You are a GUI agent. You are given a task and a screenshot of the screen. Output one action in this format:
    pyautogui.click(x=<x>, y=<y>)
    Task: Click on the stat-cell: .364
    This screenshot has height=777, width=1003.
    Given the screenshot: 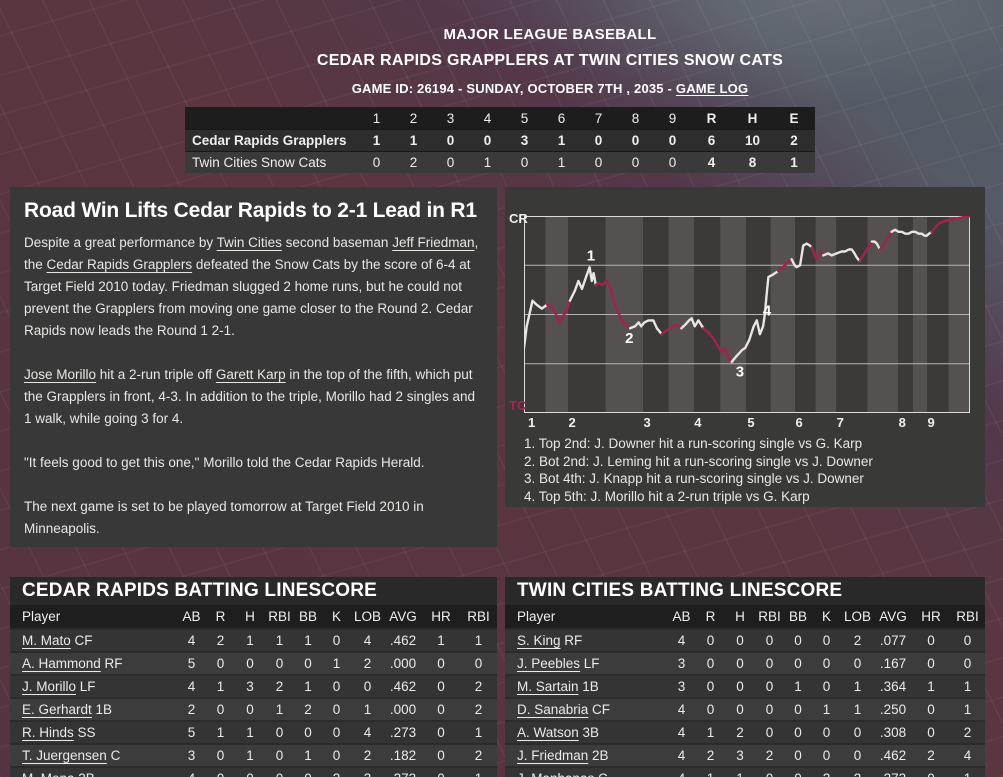 What is the action you would take?
    pyautogui.click(x=893, y=686)
    